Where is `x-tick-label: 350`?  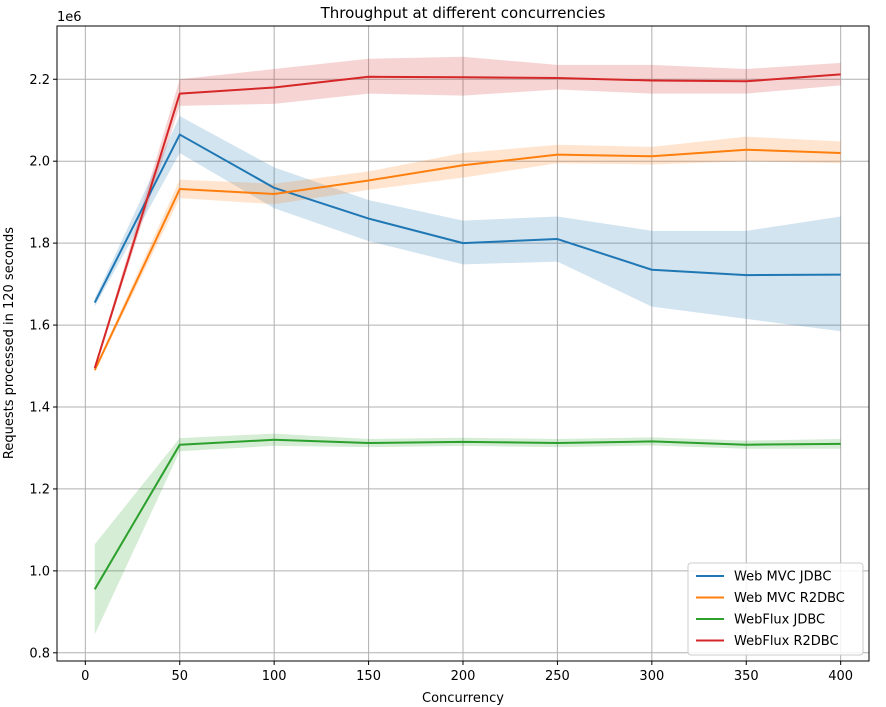
x-tick-label: 350 is located at coordinates (746, 676).